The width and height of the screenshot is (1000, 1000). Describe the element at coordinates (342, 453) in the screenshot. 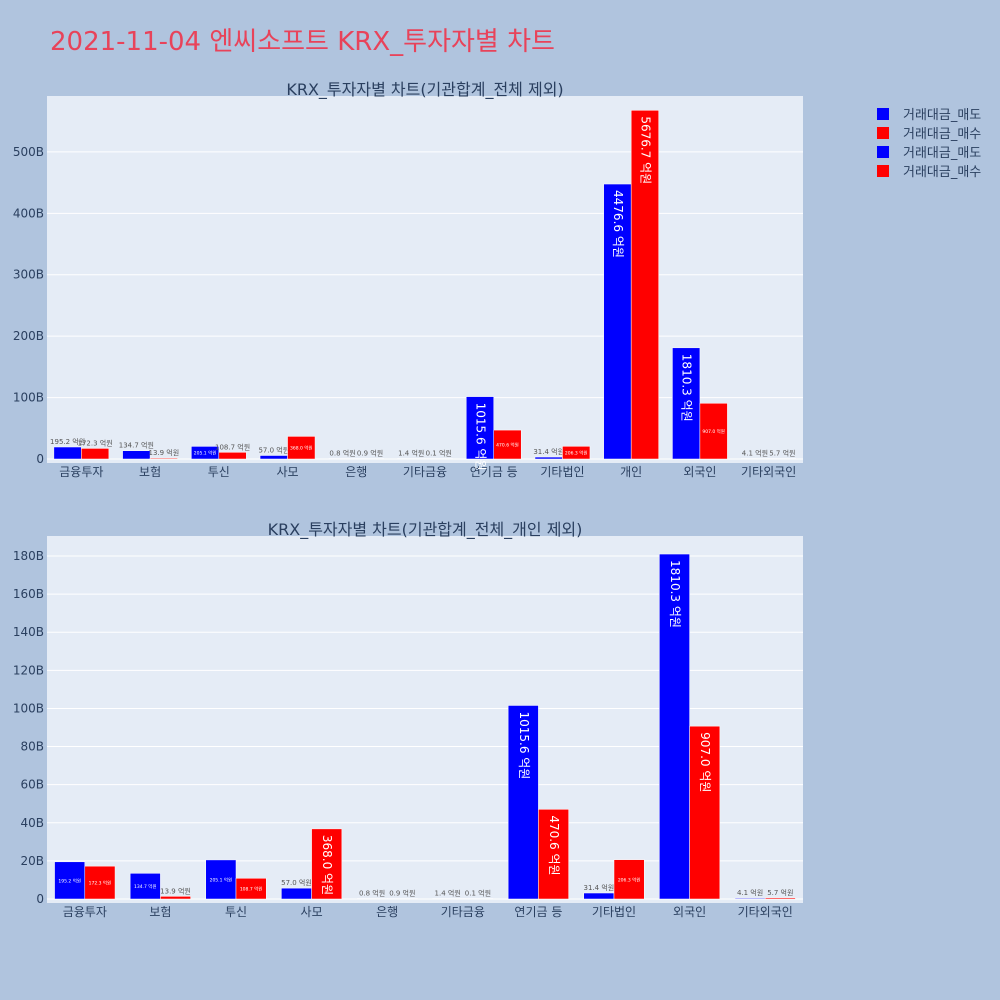

I see `data-label: 0.8 억원` at that location.